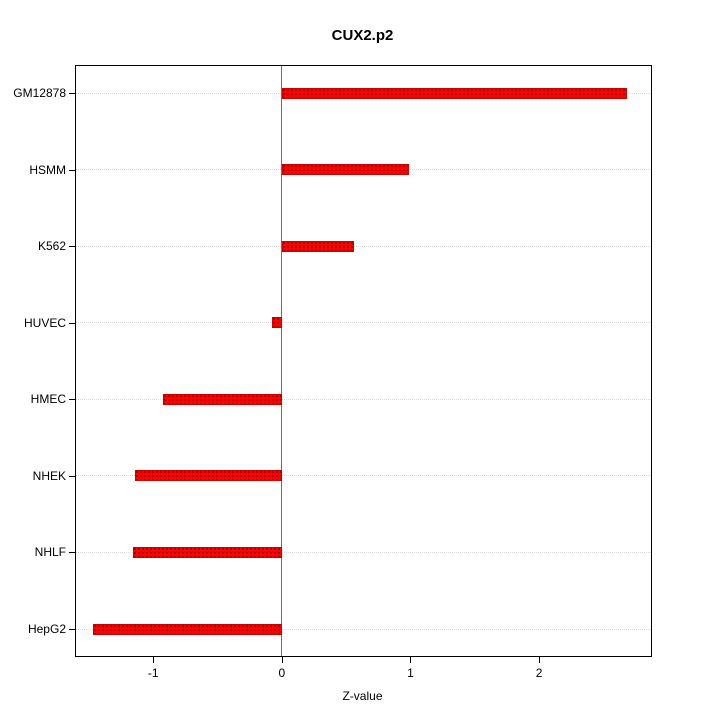 This screenshot has width=720, height=720. What do you see at coordinates (44, 322) in the screenshot?
I see `y-tick-label-huvec: HUVEC` at bounding box center [44, 322].